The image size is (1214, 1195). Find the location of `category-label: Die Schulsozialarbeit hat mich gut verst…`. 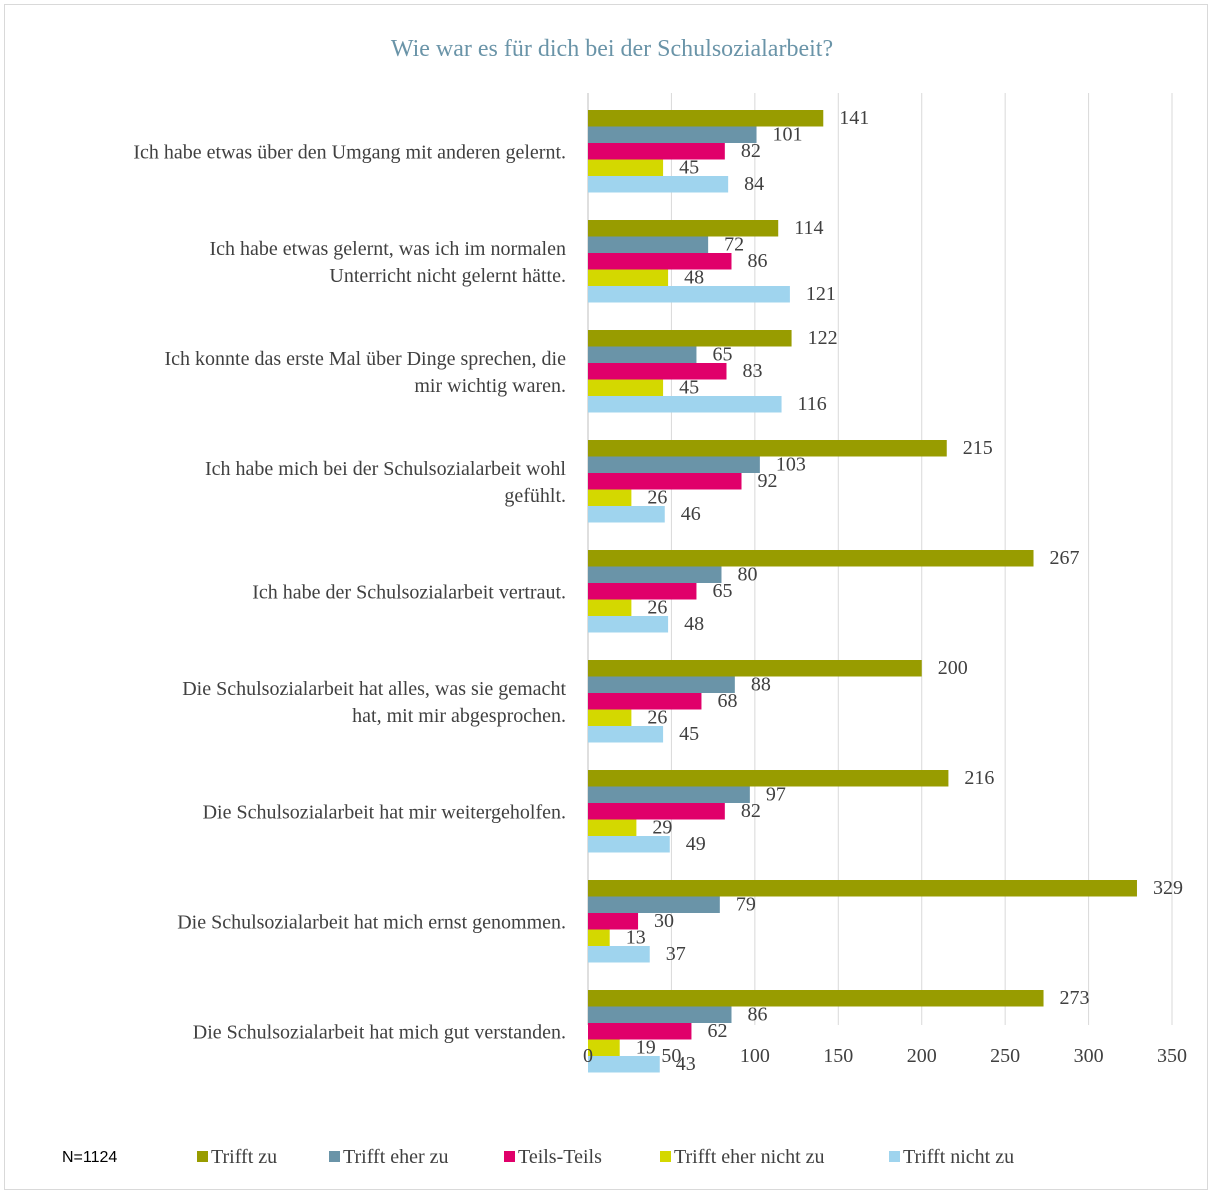

category-label: Die Schulsozialarbeit hat mich gut verst… is located at coordinates (379, 1032).